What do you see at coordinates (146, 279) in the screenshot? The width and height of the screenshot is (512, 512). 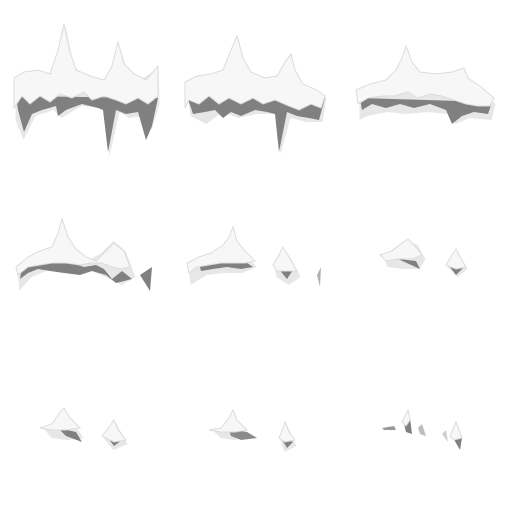 I see `snow-shadow-drip` at bounding box center [146, 279].